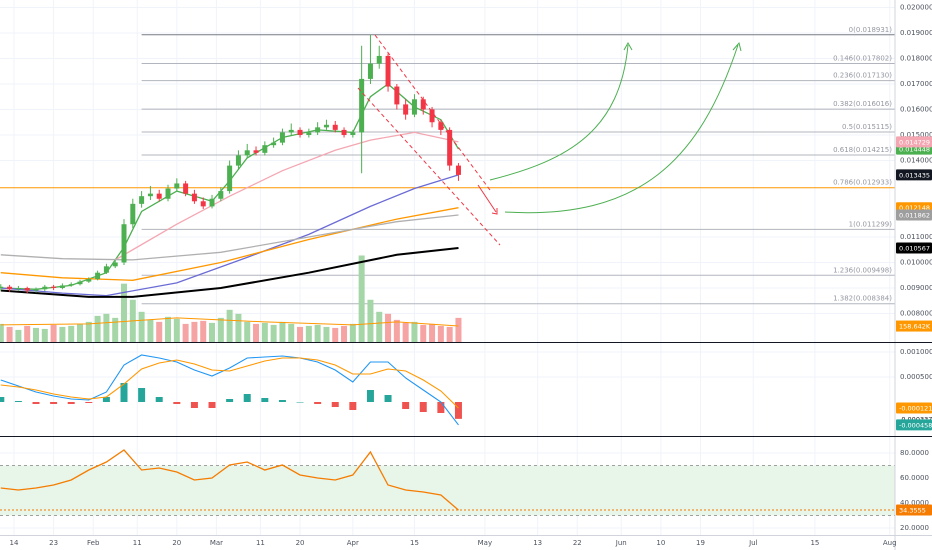 This screenshot has height=550, width=932. What do you see at coordinates (537, 543) in the screenshot?
I see `x-tick-label: 13` at bounding box center [537, 543].